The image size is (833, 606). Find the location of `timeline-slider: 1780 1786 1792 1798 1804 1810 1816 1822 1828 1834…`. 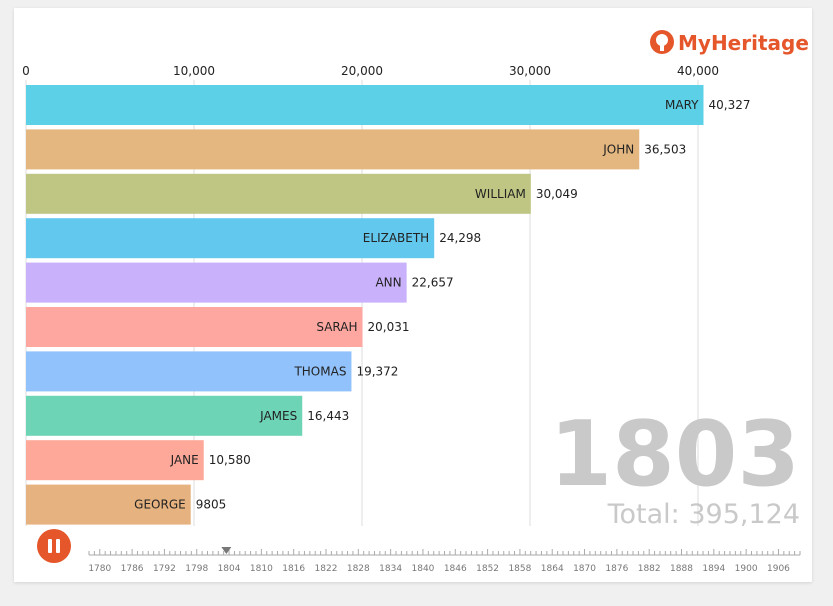

timeline-slider: 1780 1786 1792 1798 1804 1810 1816 1822 1828 1834… is located at coordinates (444, 560).